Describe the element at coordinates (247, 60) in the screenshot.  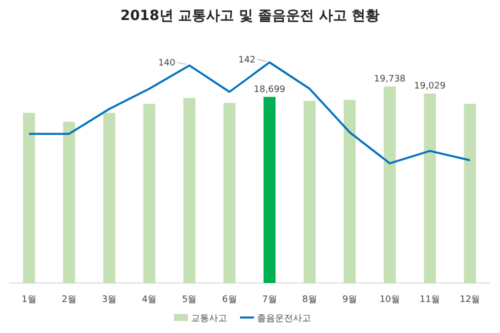
I see `data-label: 142` at that location.